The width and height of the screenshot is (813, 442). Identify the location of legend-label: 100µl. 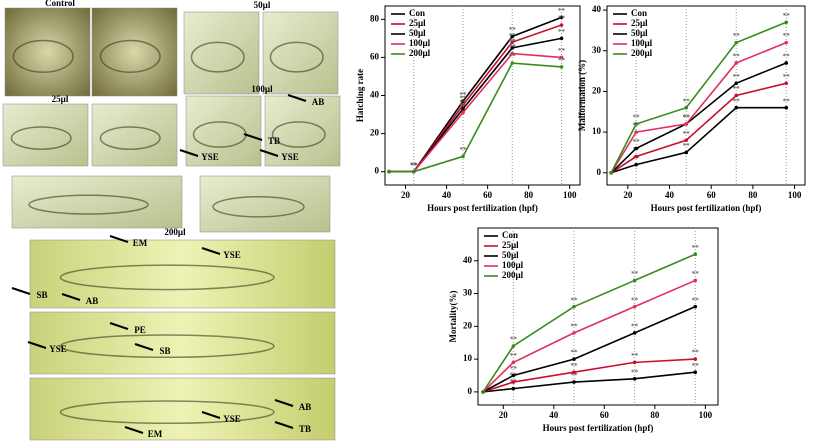
(513, 265).